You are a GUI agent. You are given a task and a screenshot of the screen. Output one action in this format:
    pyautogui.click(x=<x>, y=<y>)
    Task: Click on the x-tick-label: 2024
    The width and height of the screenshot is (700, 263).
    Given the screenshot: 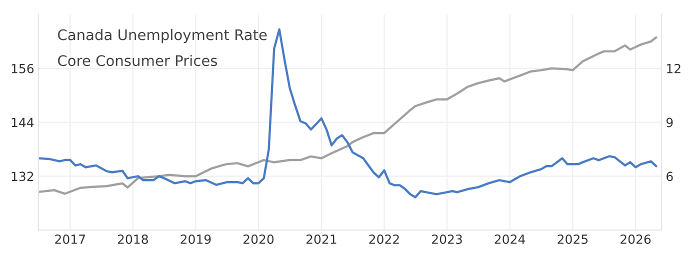 What is the action you would take?
    pyautogui.click(x=509, y=239)
    